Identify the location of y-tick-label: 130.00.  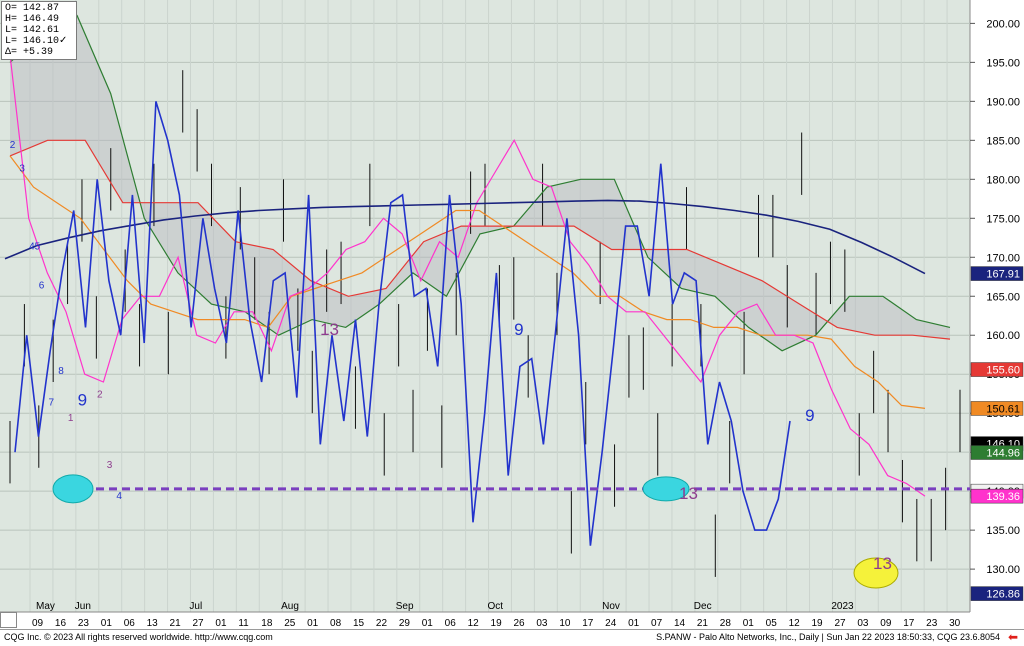
(1003, 570).